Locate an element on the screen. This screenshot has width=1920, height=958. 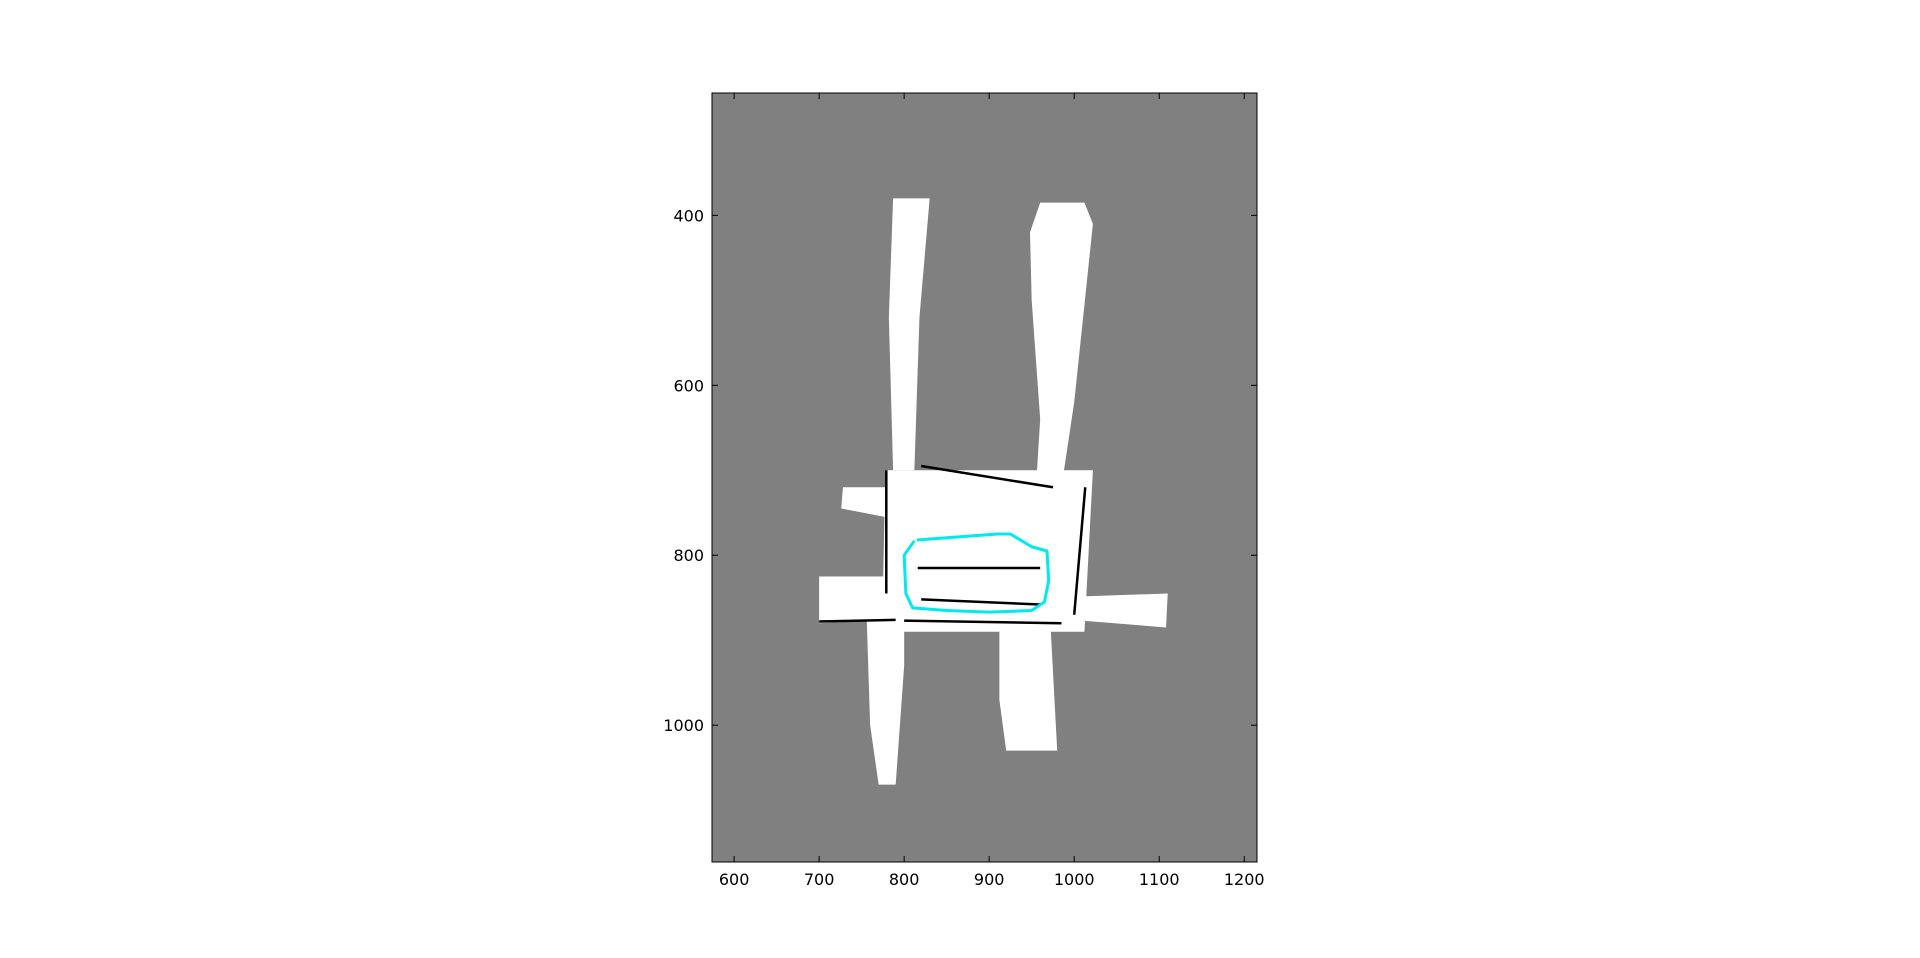
free-space-layer is located at coordinates (993, 491).